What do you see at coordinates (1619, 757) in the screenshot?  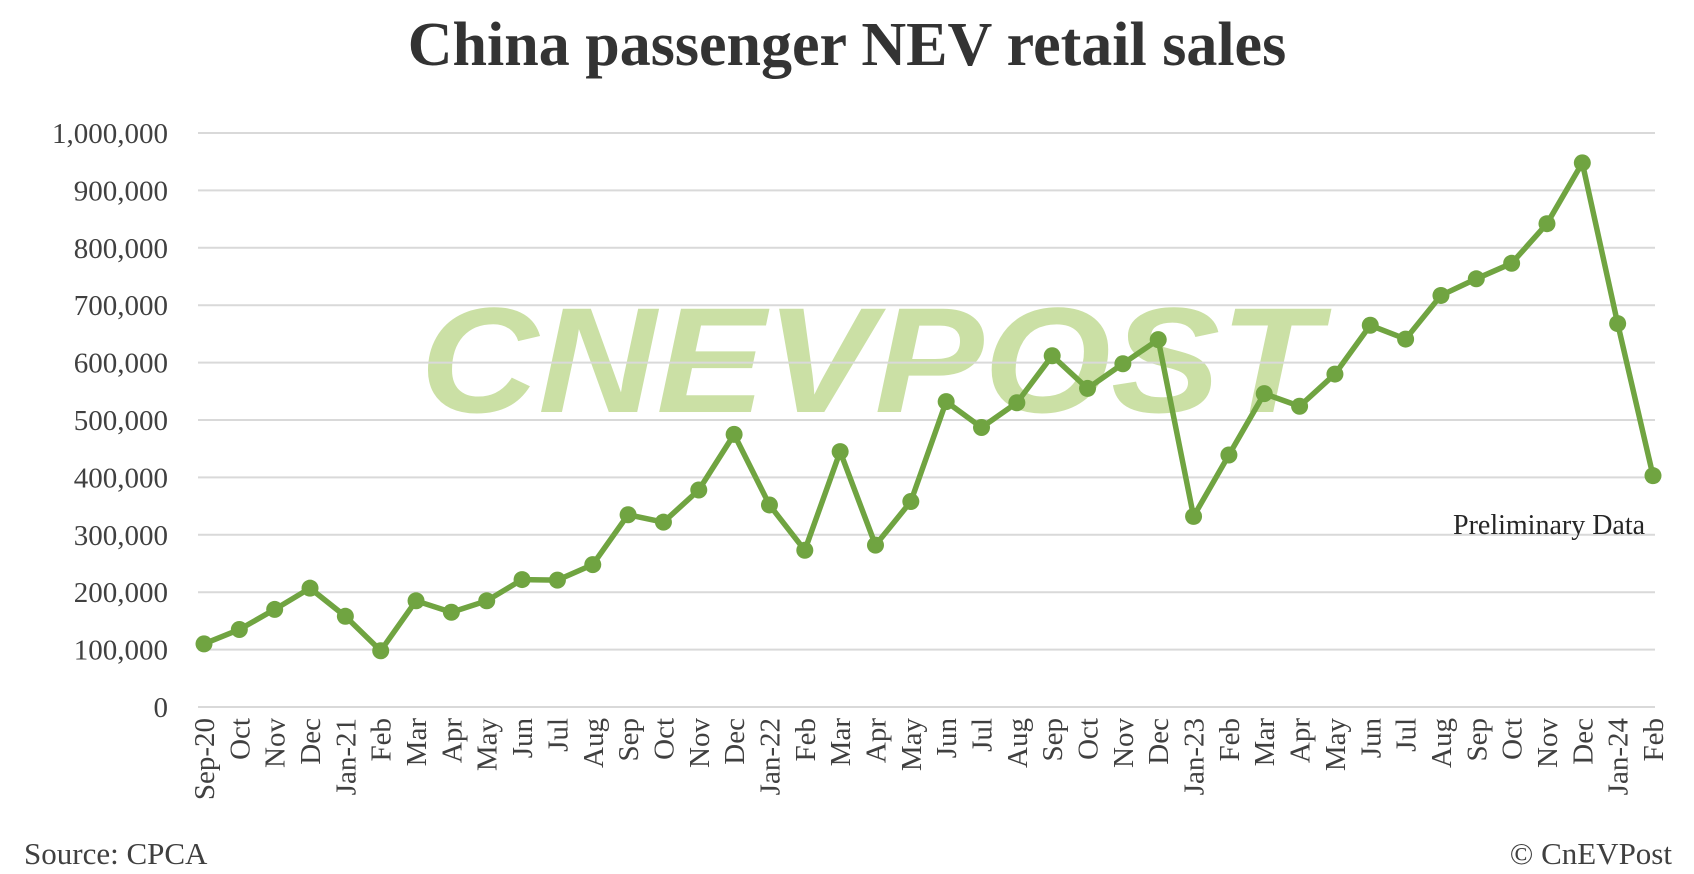 I see `x-tick-label: Jan-24` at bounding box center [1619, 757].